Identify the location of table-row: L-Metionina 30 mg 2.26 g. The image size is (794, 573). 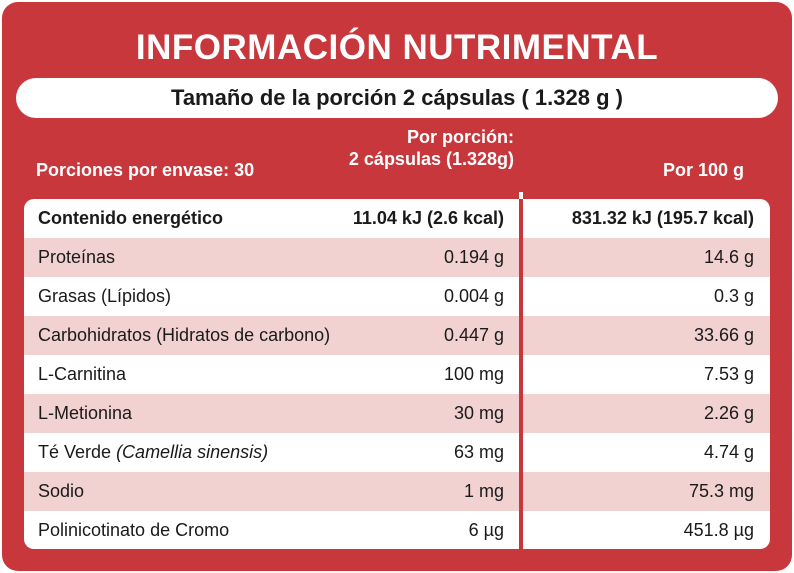
(397, 413).